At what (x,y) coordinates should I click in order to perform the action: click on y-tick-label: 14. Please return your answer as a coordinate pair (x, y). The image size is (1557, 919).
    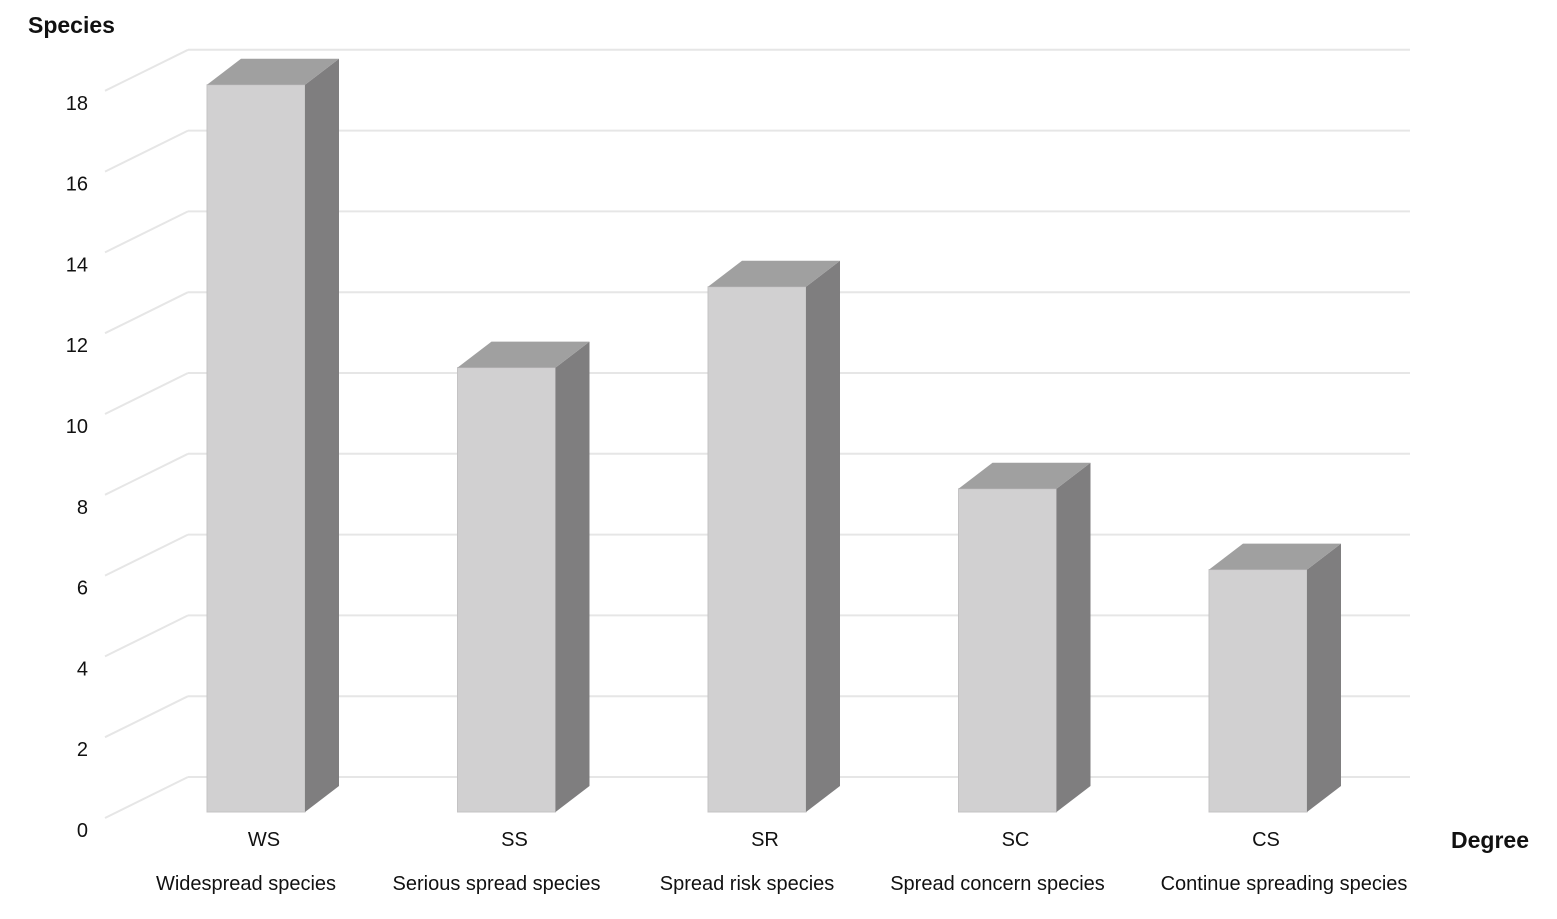
    Looking at the image, I should click on (77, 265).